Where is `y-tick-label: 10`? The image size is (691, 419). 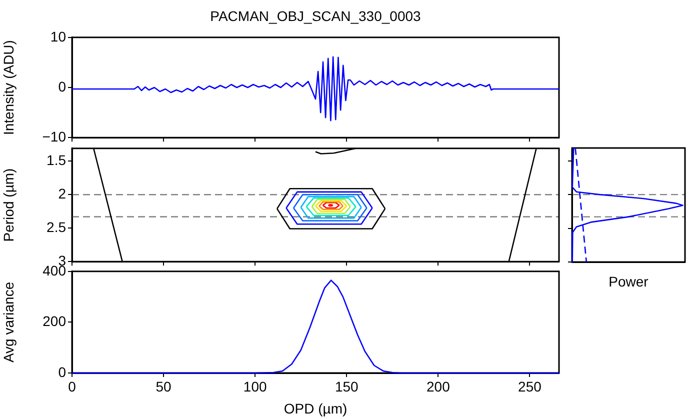
y-tick-label: 10 is located at coordinates (58, 36).